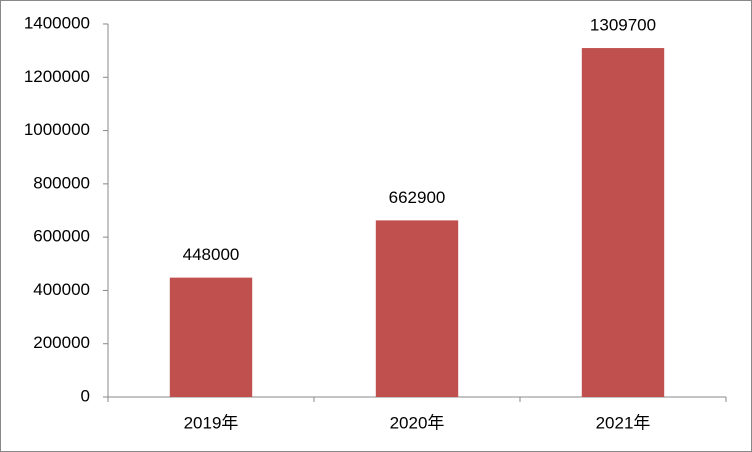 The width and height of the screenshot is (752, 452). What do you see at coordinates (57, 22) in the screenshot?
I see `y-tick-label: 1400000` at bounding box center [57, 22].